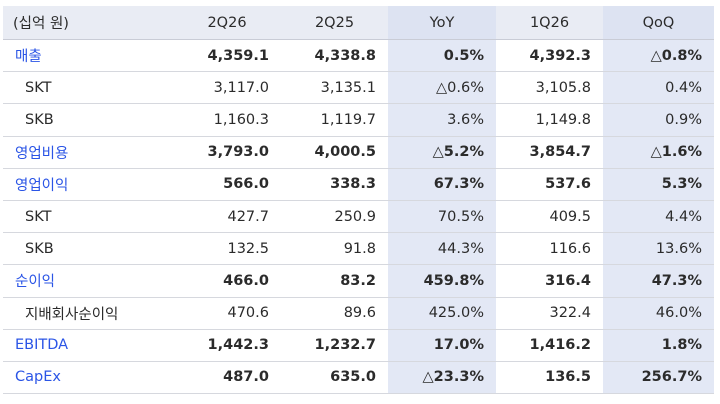 The width and height of the screenshot is (720, 404). Describe the element at coordinates (334, 56) in the screenshot. I see `value-2q25: 4,338.8` at that location.